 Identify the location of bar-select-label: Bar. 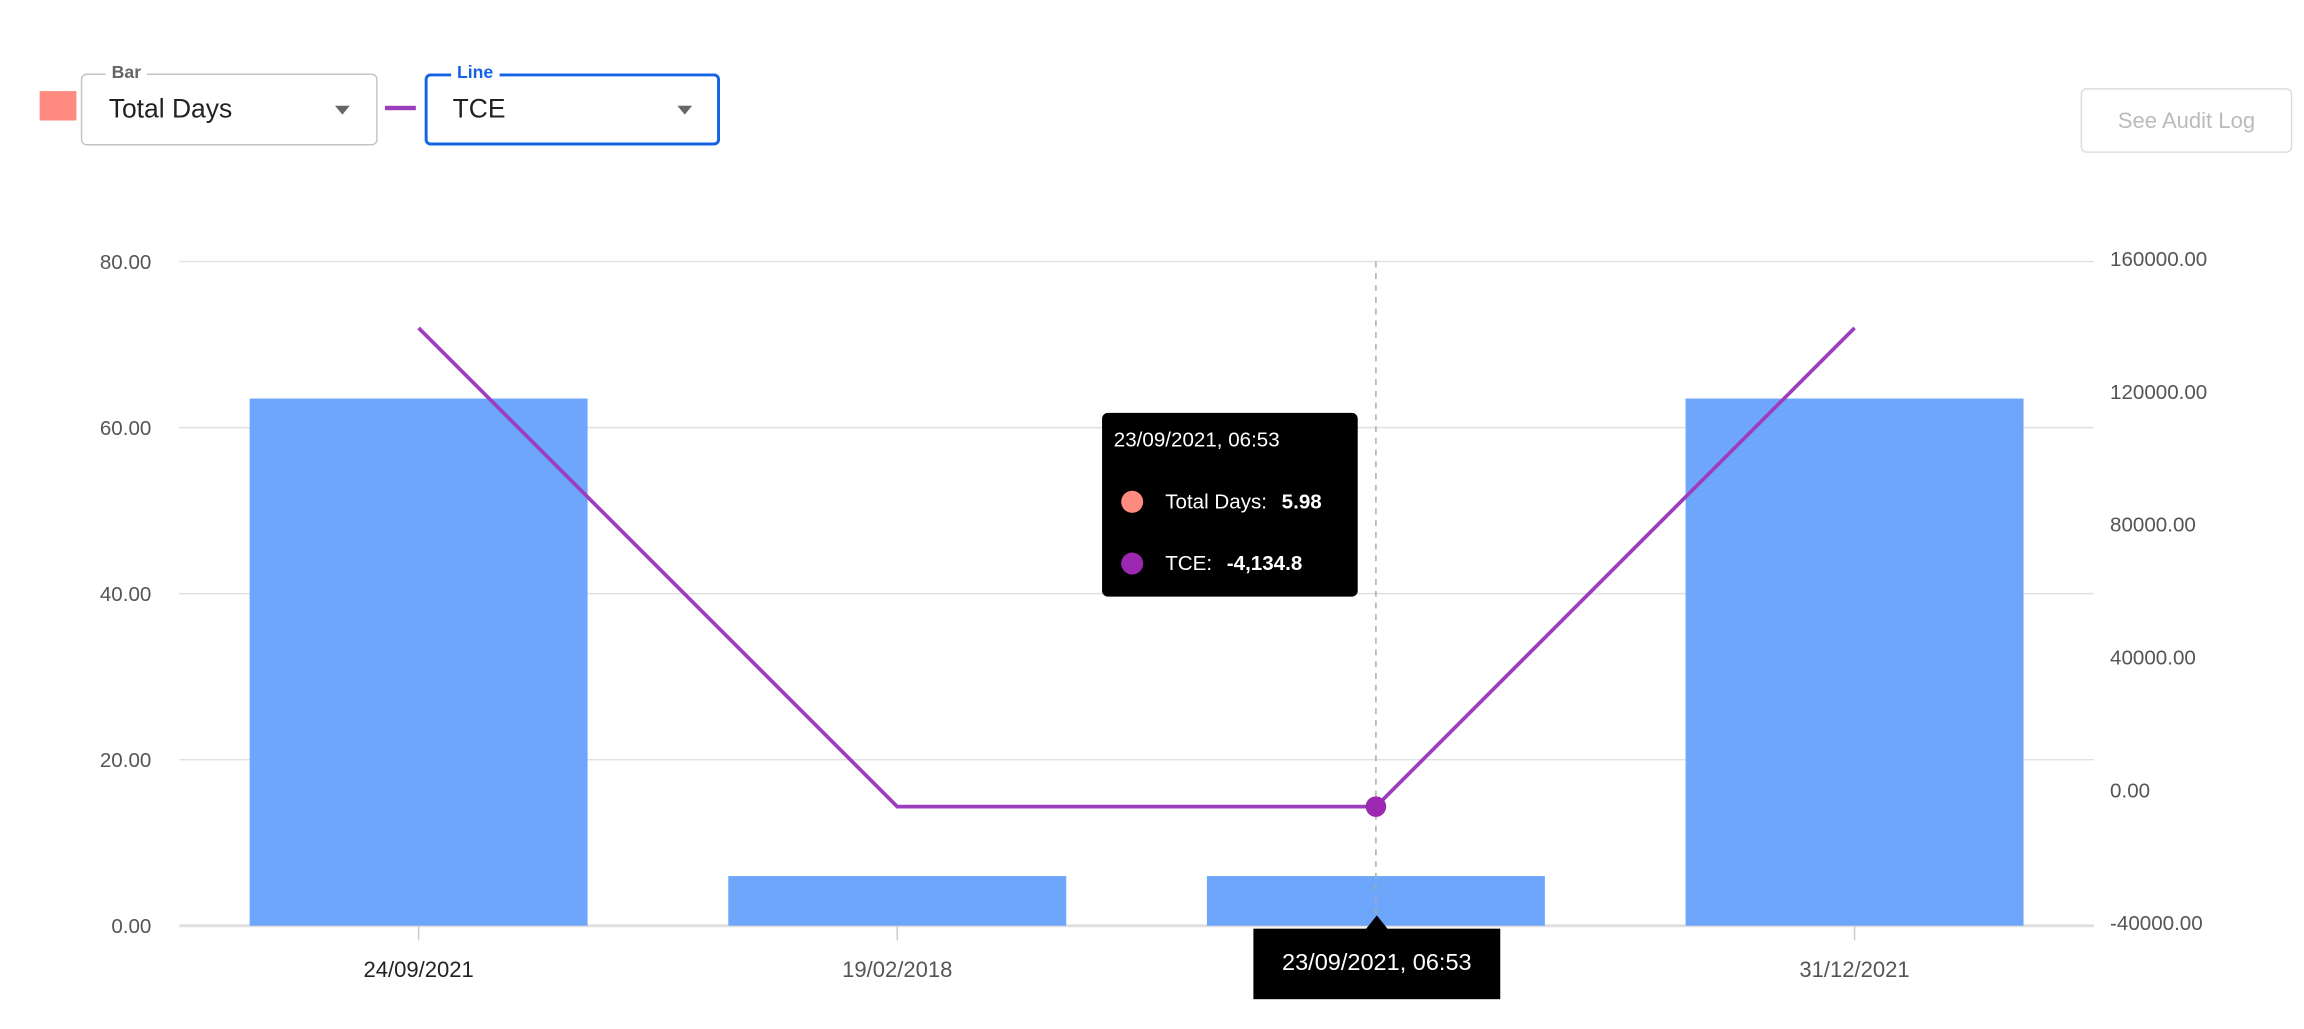
(126, 72).